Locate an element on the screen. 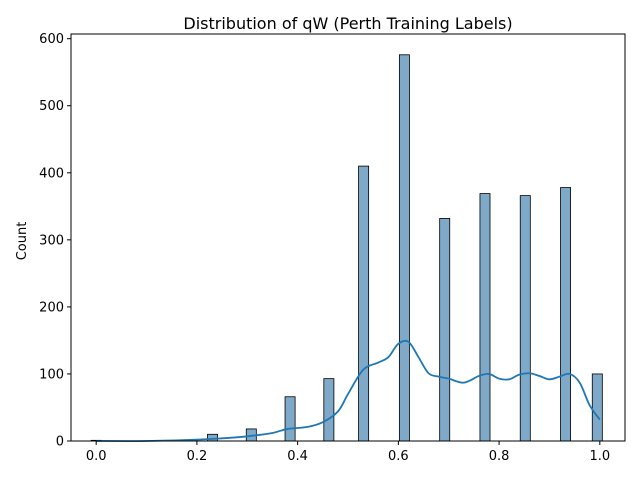  x-tick-label: 0.8 is located at coordinates (499, 456).